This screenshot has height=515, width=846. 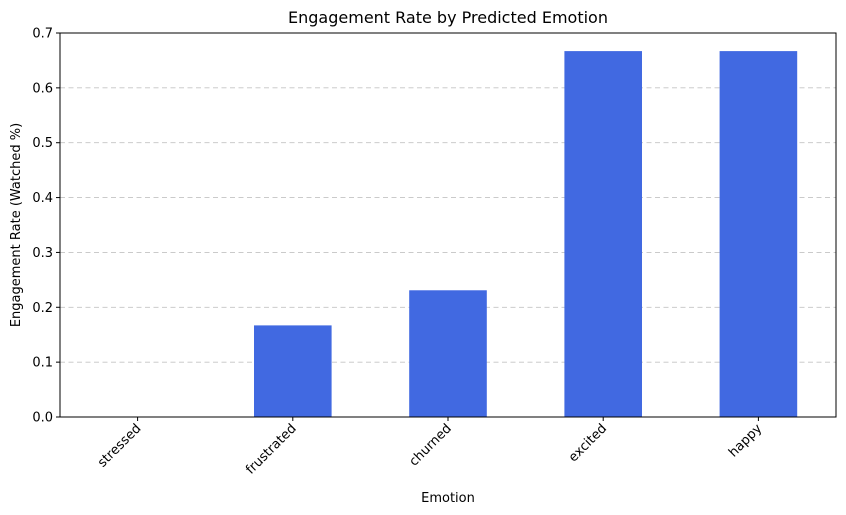 What do you see at coordinates (448, 17) in the screenshot?
I see `chart-title: Engagement Rate by Predicted Emotion` at bounding box center [448, 17].